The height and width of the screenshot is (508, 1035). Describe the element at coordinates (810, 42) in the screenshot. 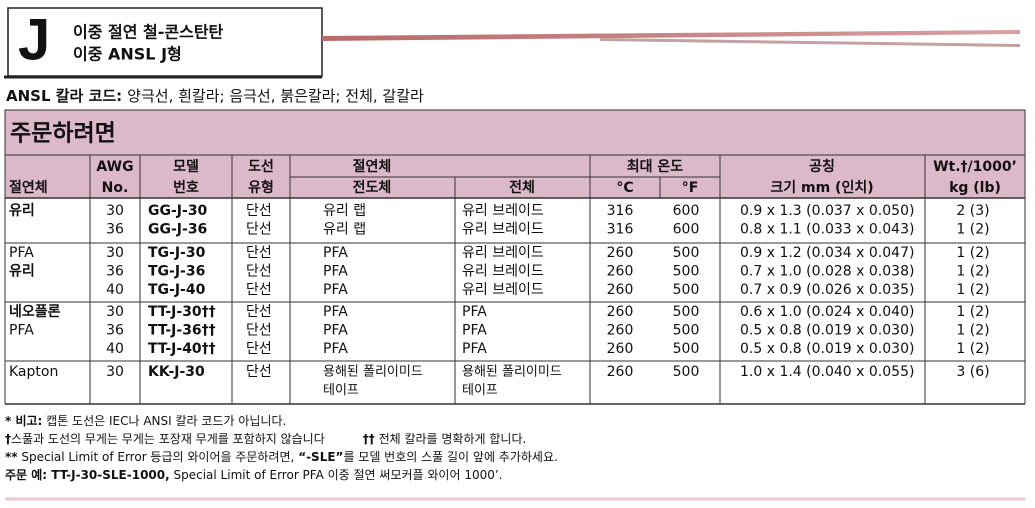

I see `wire-lead` at that location.